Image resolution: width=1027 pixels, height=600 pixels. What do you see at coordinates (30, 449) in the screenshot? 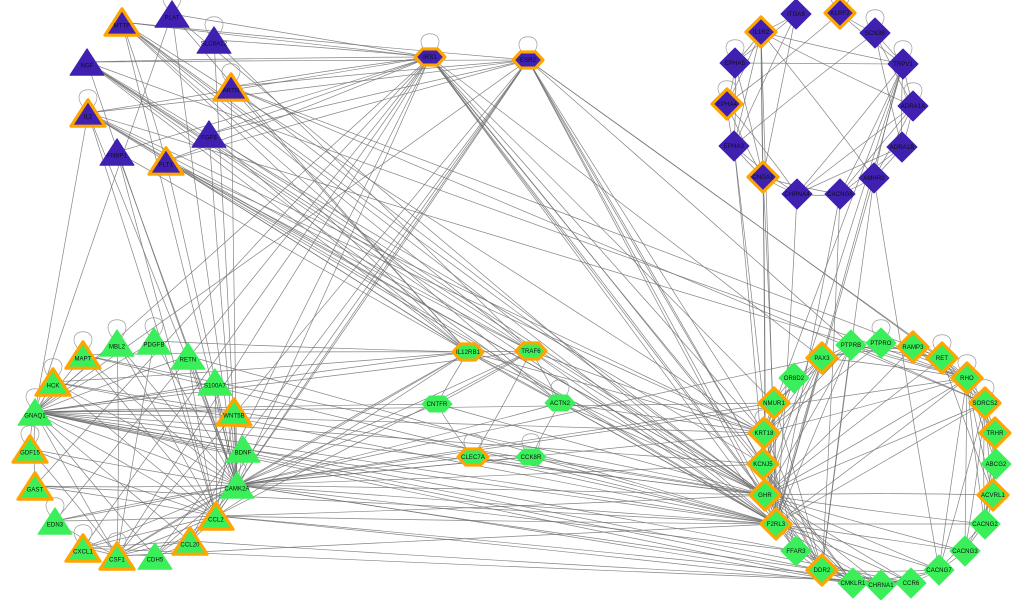
I see `network-node: GDF15` at bounding box center [30, 449].